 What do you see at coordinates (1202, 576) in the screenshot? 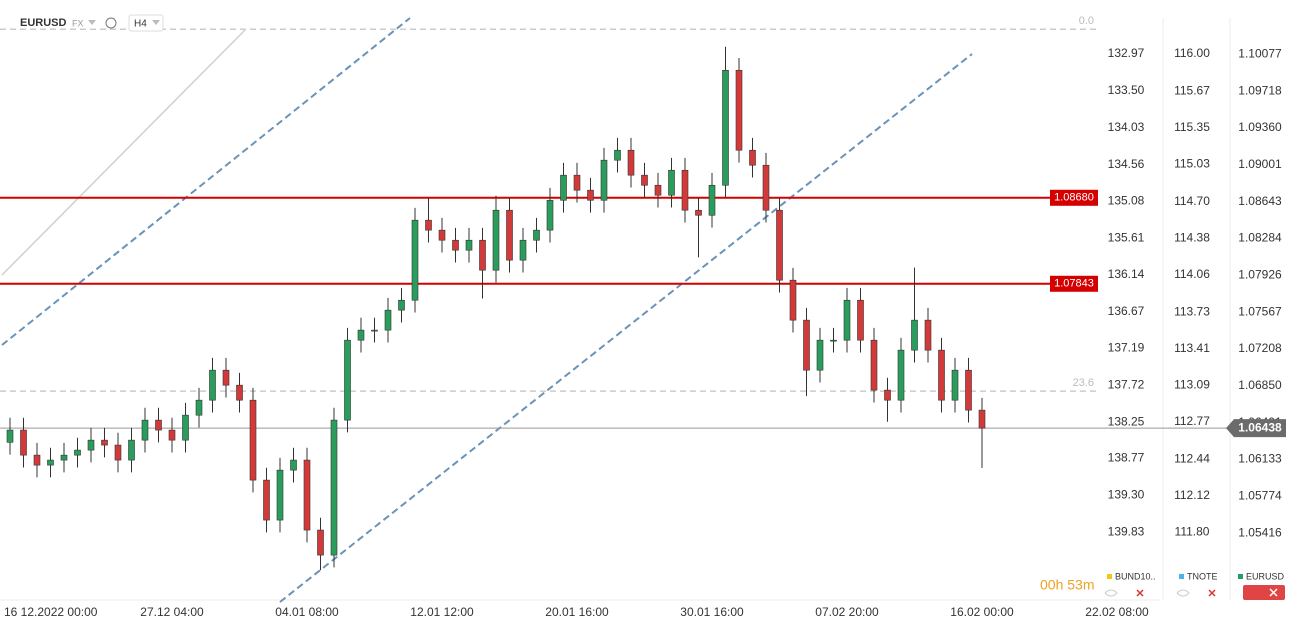
I see `legend-label: TNOTE` at bounding box center [1202, 576].